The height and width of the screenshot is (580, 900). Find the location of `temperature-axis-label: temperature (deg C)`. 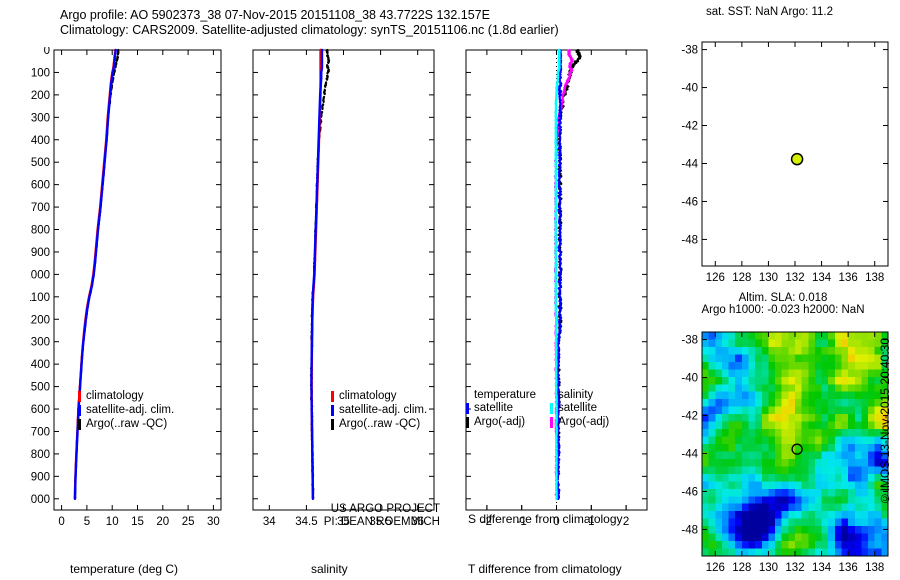

temperature-axis-label: temperature (deg C) is located at coordinates (124, 569).